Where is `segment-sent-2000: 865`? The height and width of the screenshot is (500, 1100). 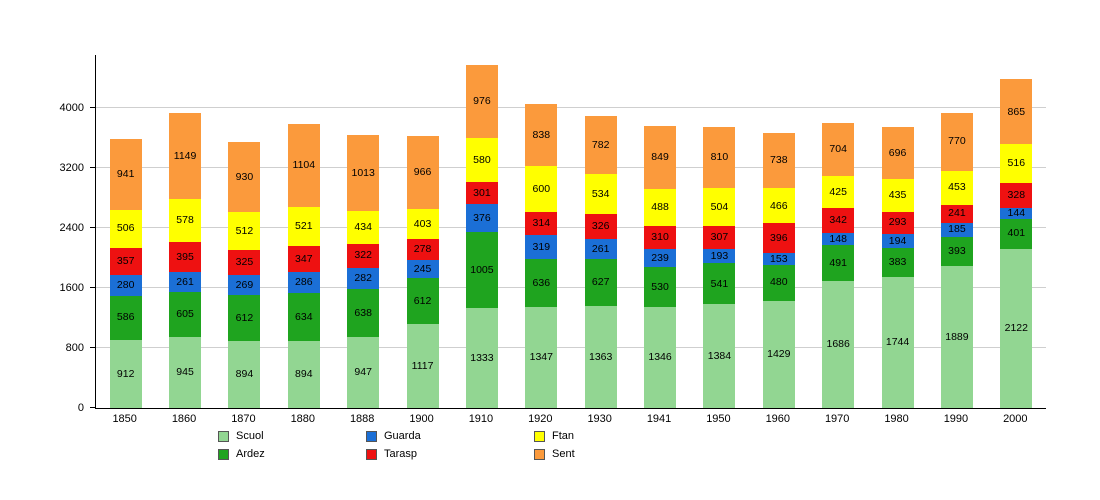 segment-sent-2000: 865 is located at coordinates (1016, 112).